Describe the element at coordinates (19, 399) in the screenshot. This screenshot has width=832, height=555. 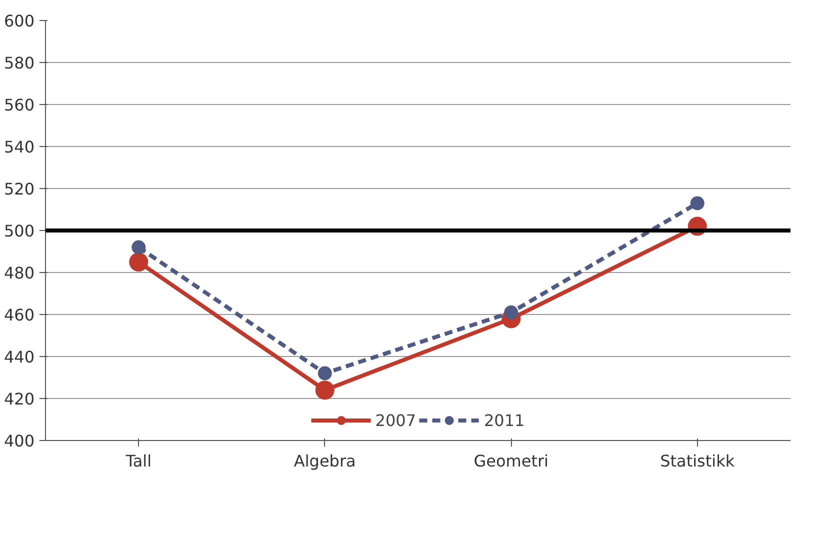
I see `y-tick-label: 420` at that location.